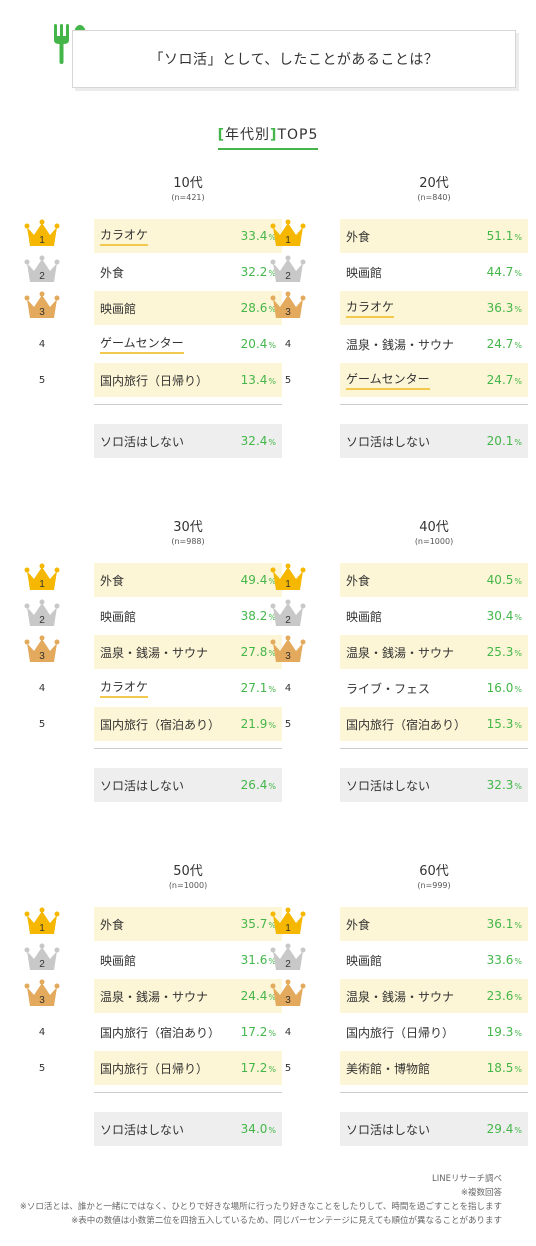  Describe the element at coordinates (434, 885) in the screenshot. I see `sample-size: (n=999)` at that location.